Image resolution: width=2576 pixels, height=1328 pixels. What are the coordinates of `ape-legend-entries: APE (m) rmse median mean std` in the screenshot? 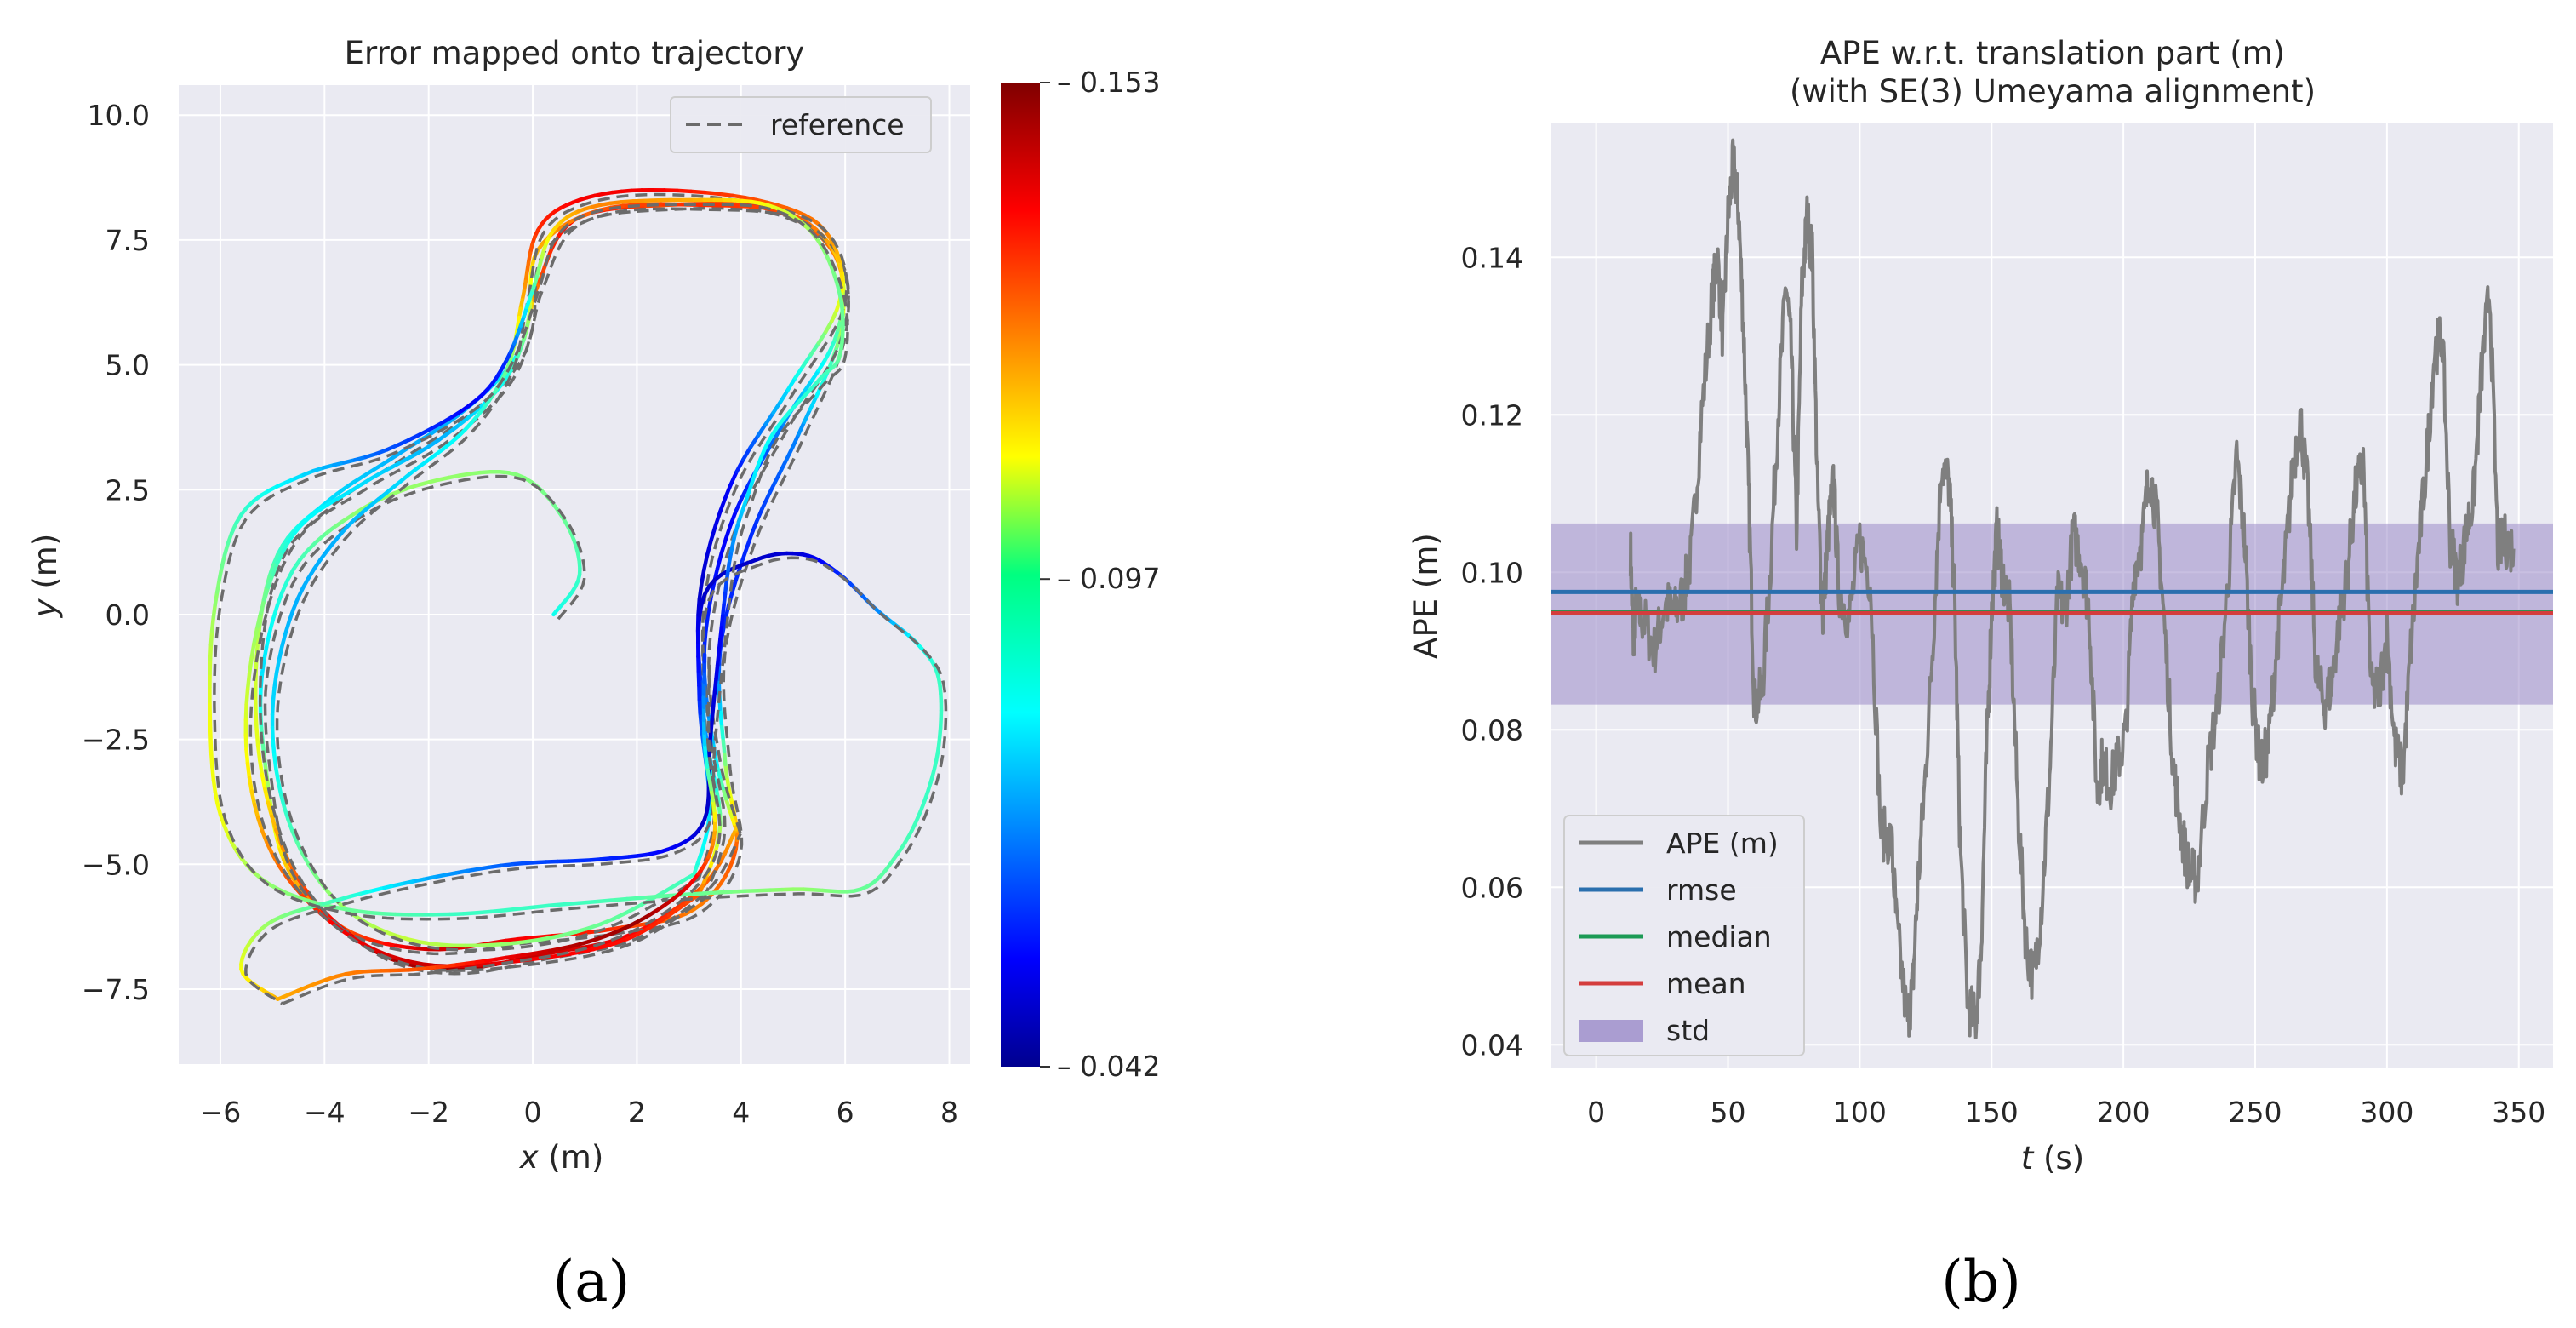 It's located at (1679, 937).